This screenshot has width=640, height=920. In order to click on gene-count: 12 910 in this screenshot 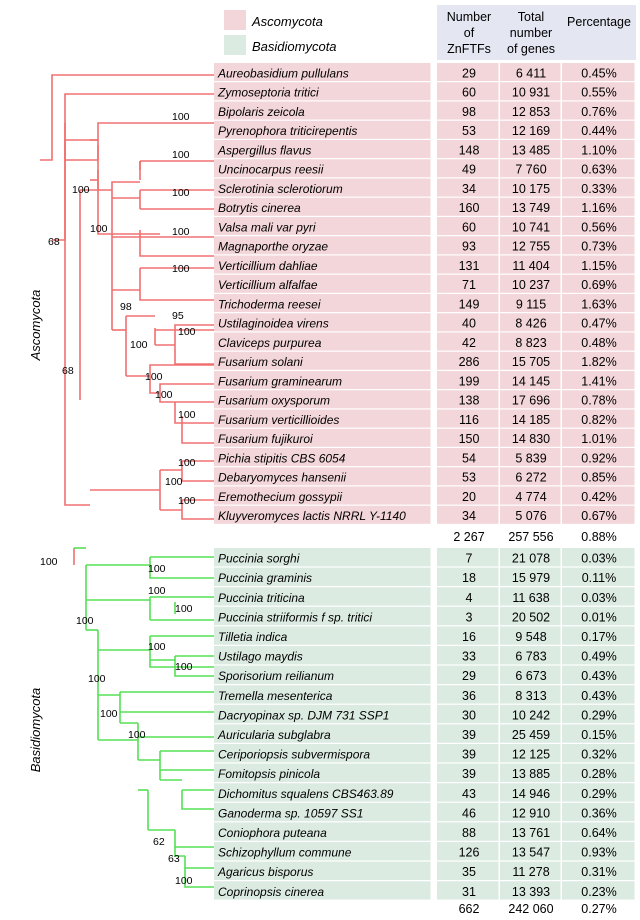, I will do `click(531, 813)`.